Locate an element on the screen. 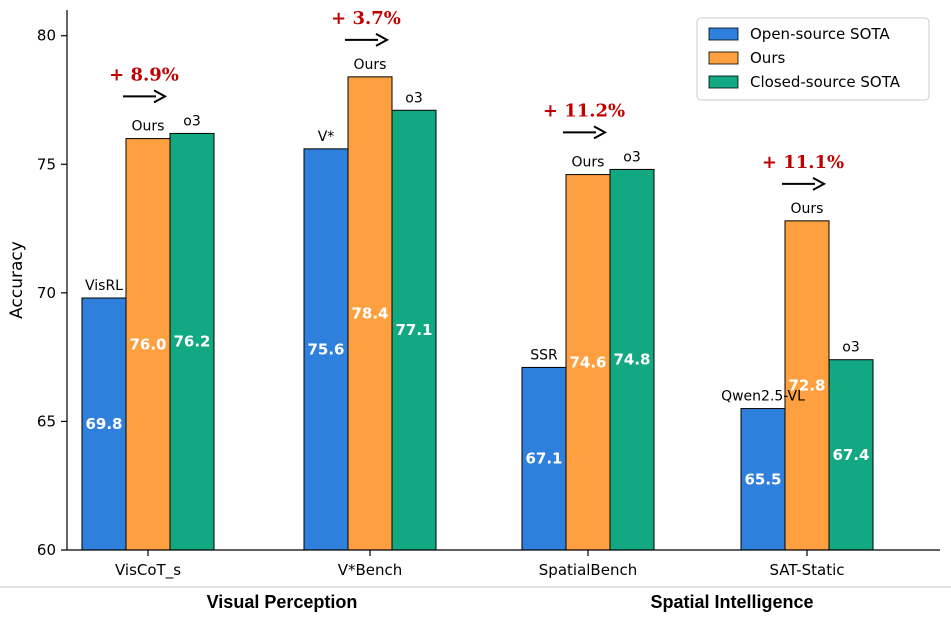 The height and width of the screenshot is (618, 951). bar-value-label: 77.1 is located at coordinates (413, 330).